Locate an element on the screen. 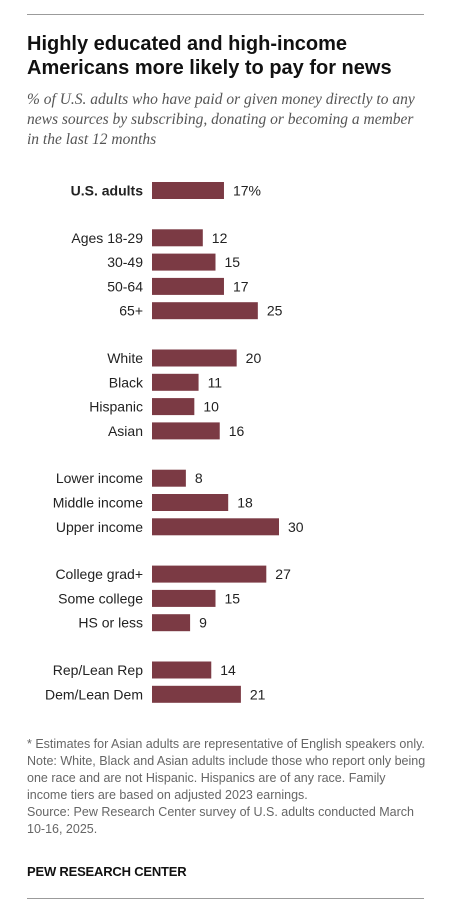 The height and width of the screenshot is (914, 452). category-label: College grad+ is located at coordinates (99, 574).